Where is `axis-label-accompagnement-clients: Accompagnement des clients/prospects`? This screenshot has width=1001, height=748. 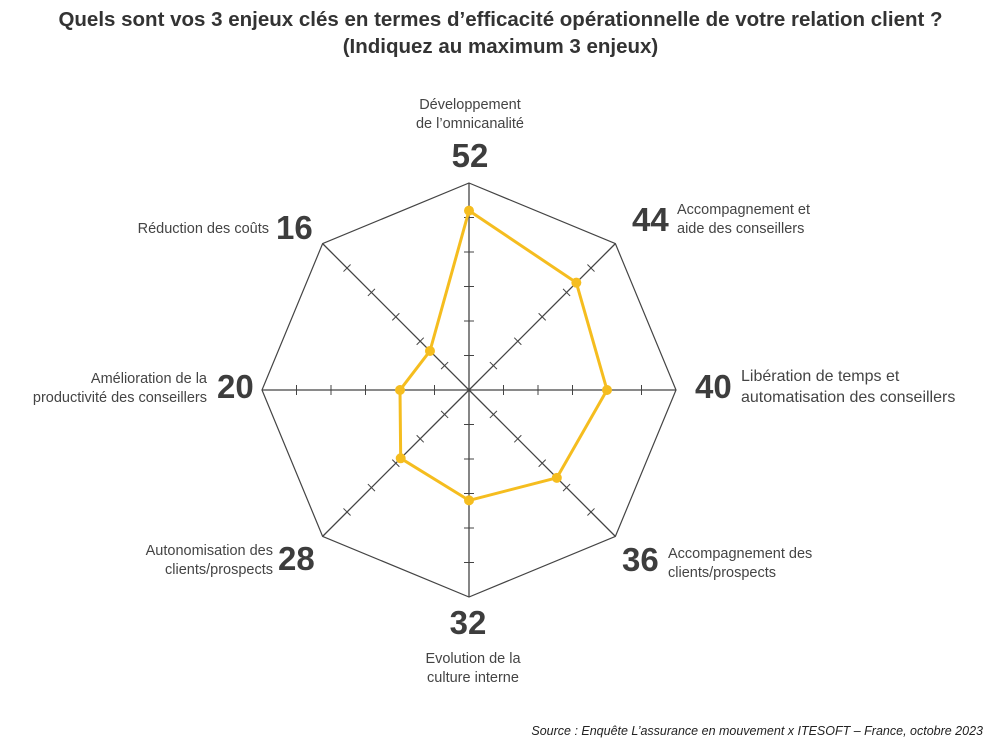 axis-label-accompagnement-clients: Accompagnement des clients/prospects is located at coordinates (740, 564).